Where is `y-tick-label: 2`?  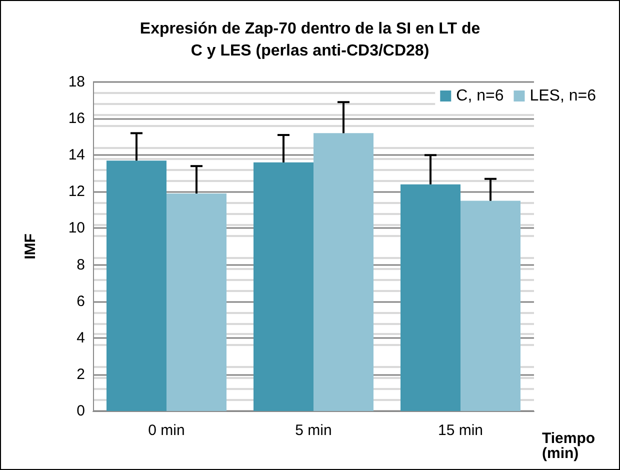 y-tick-label: 2 is located at coordinates (80, 374).